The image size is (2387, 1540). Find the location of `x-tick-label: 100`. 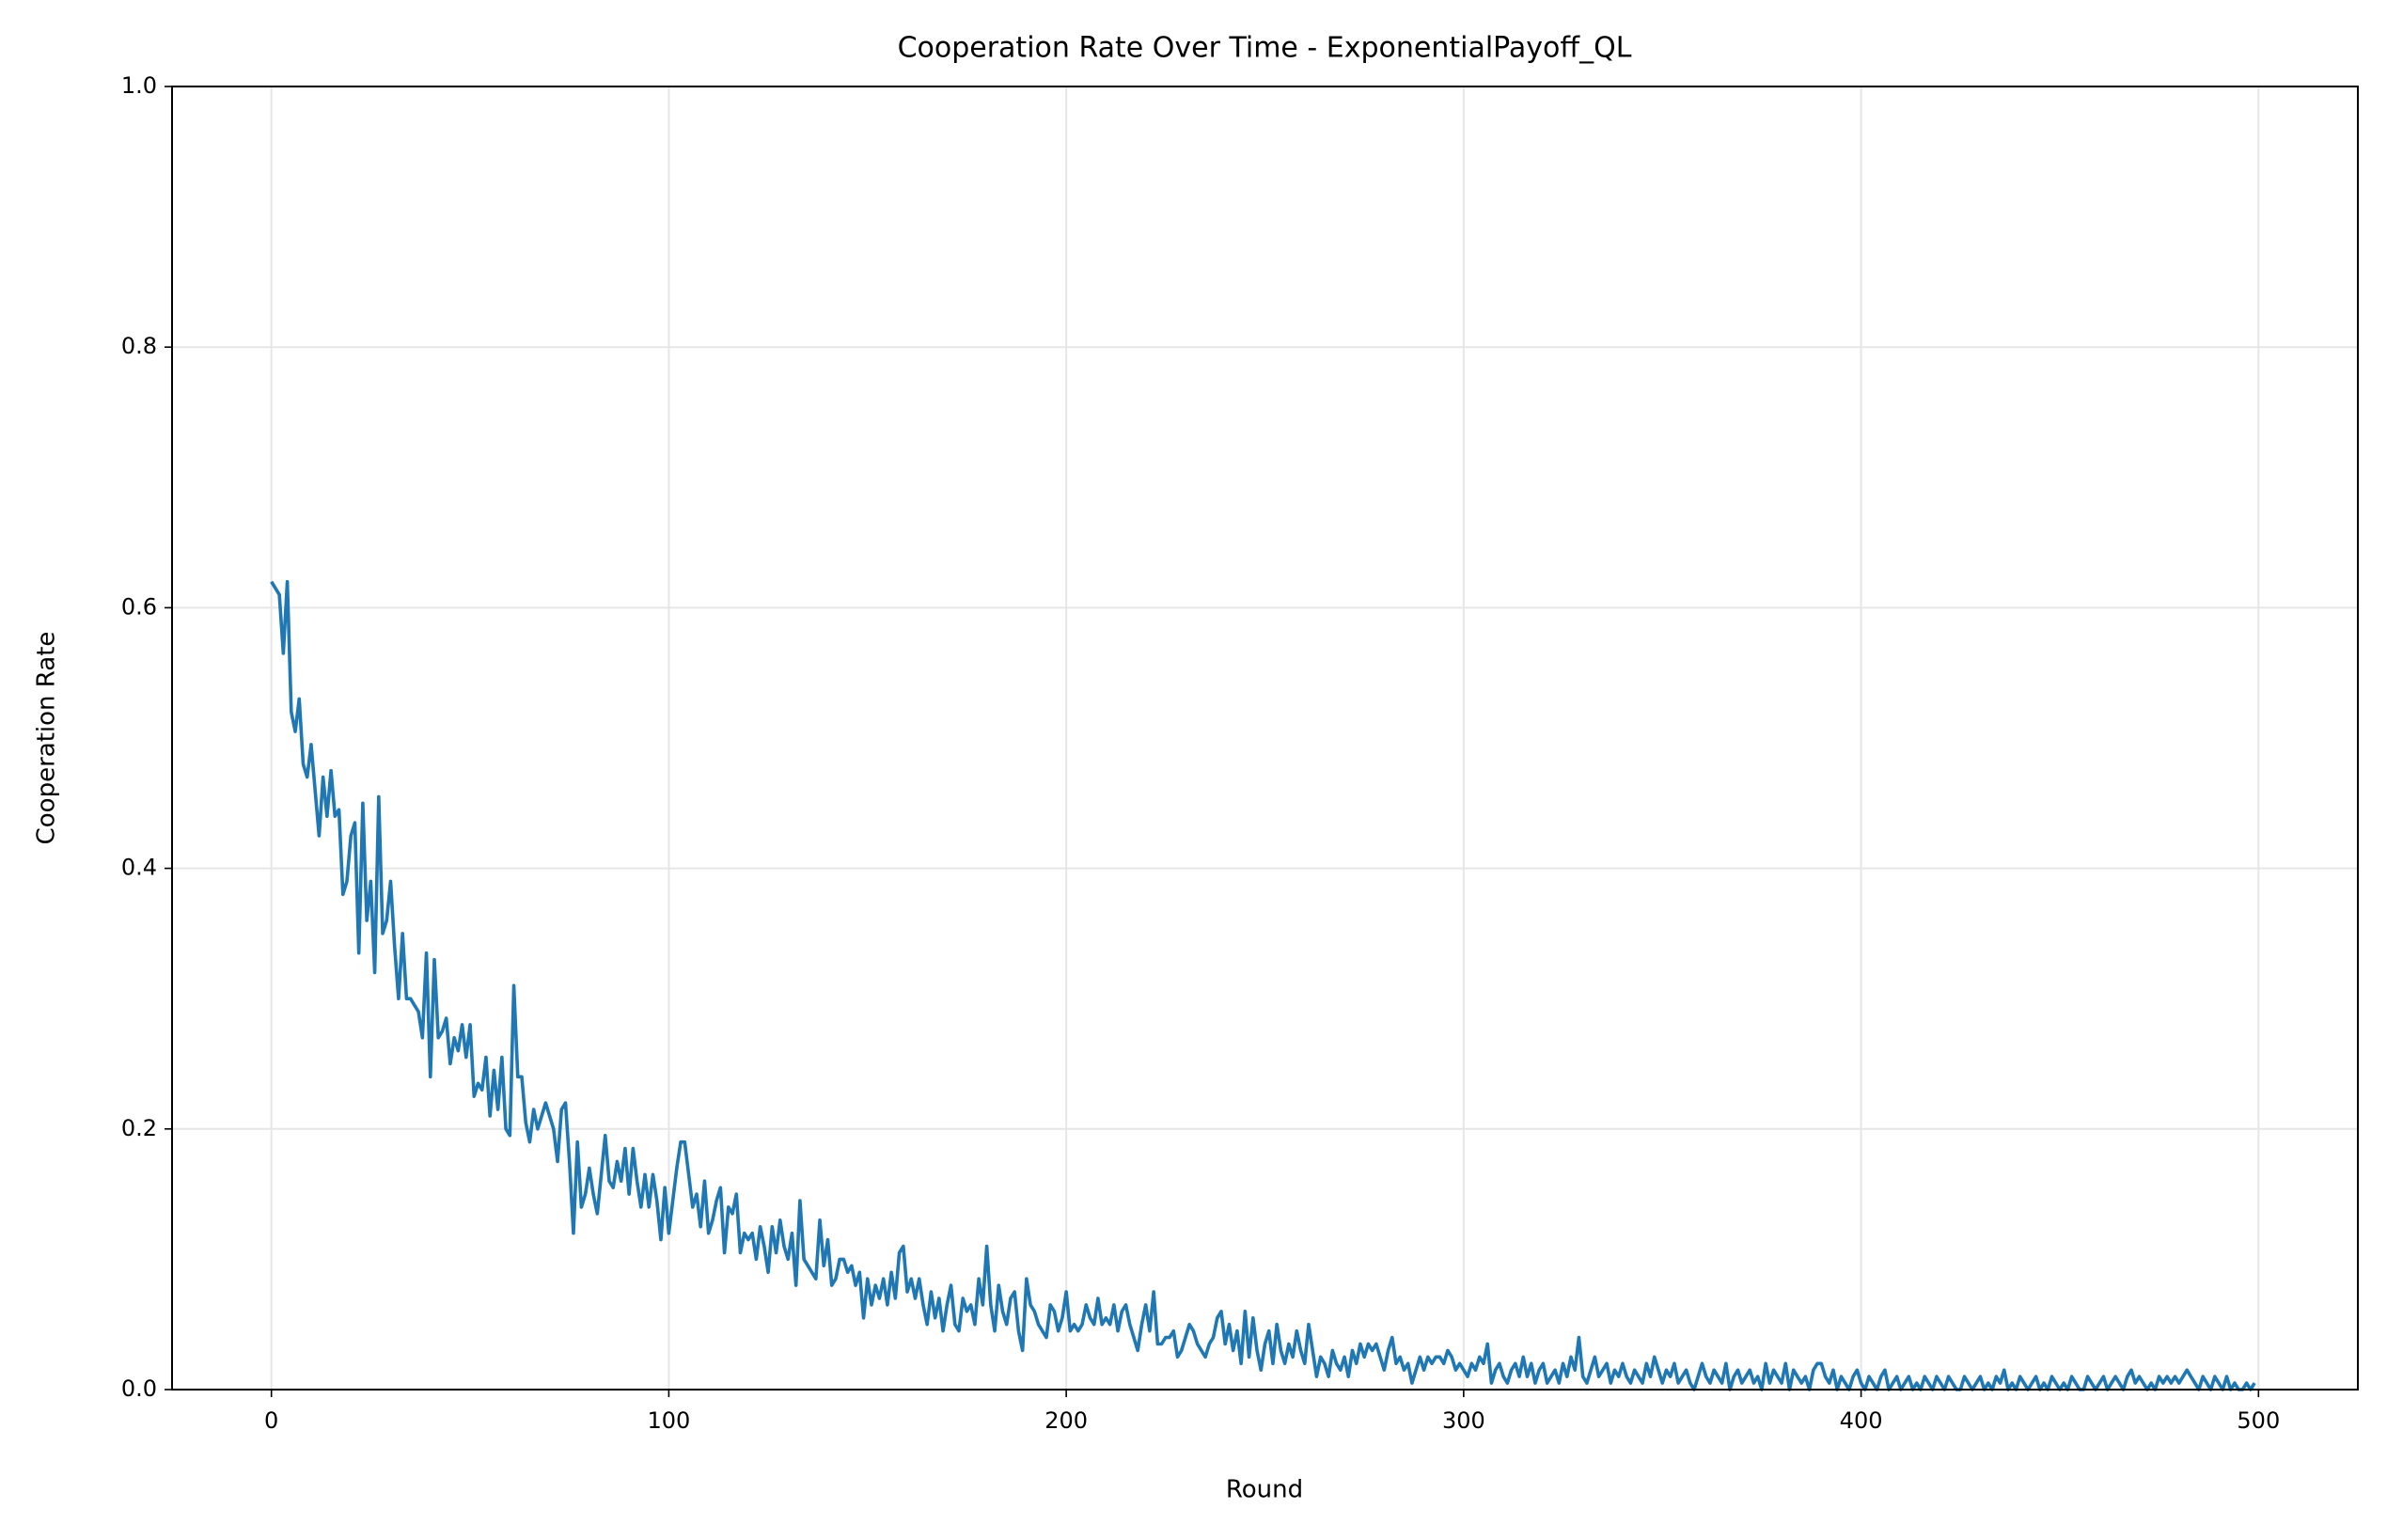

x-tick-label: 100 is located at coordinates (669, 1420).